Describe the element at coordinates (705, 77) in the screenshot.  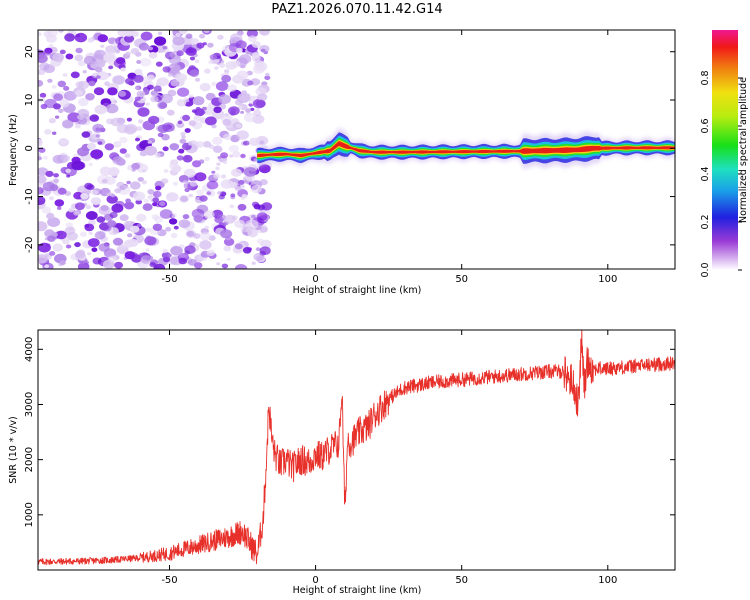
I see `colorbar-tick-label: 0.8` at that location.